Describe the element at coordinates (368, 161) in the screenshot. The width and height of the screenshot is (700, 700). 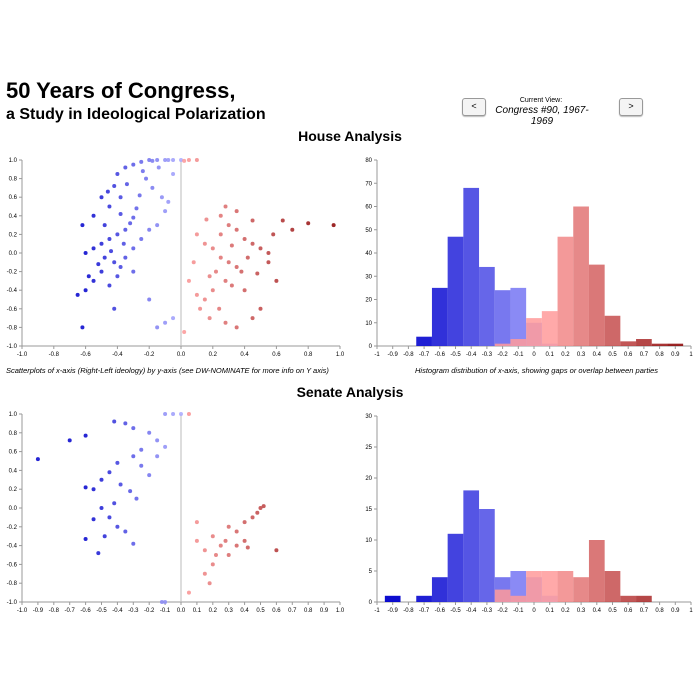
I see `y-tick-label: 80` at that location.